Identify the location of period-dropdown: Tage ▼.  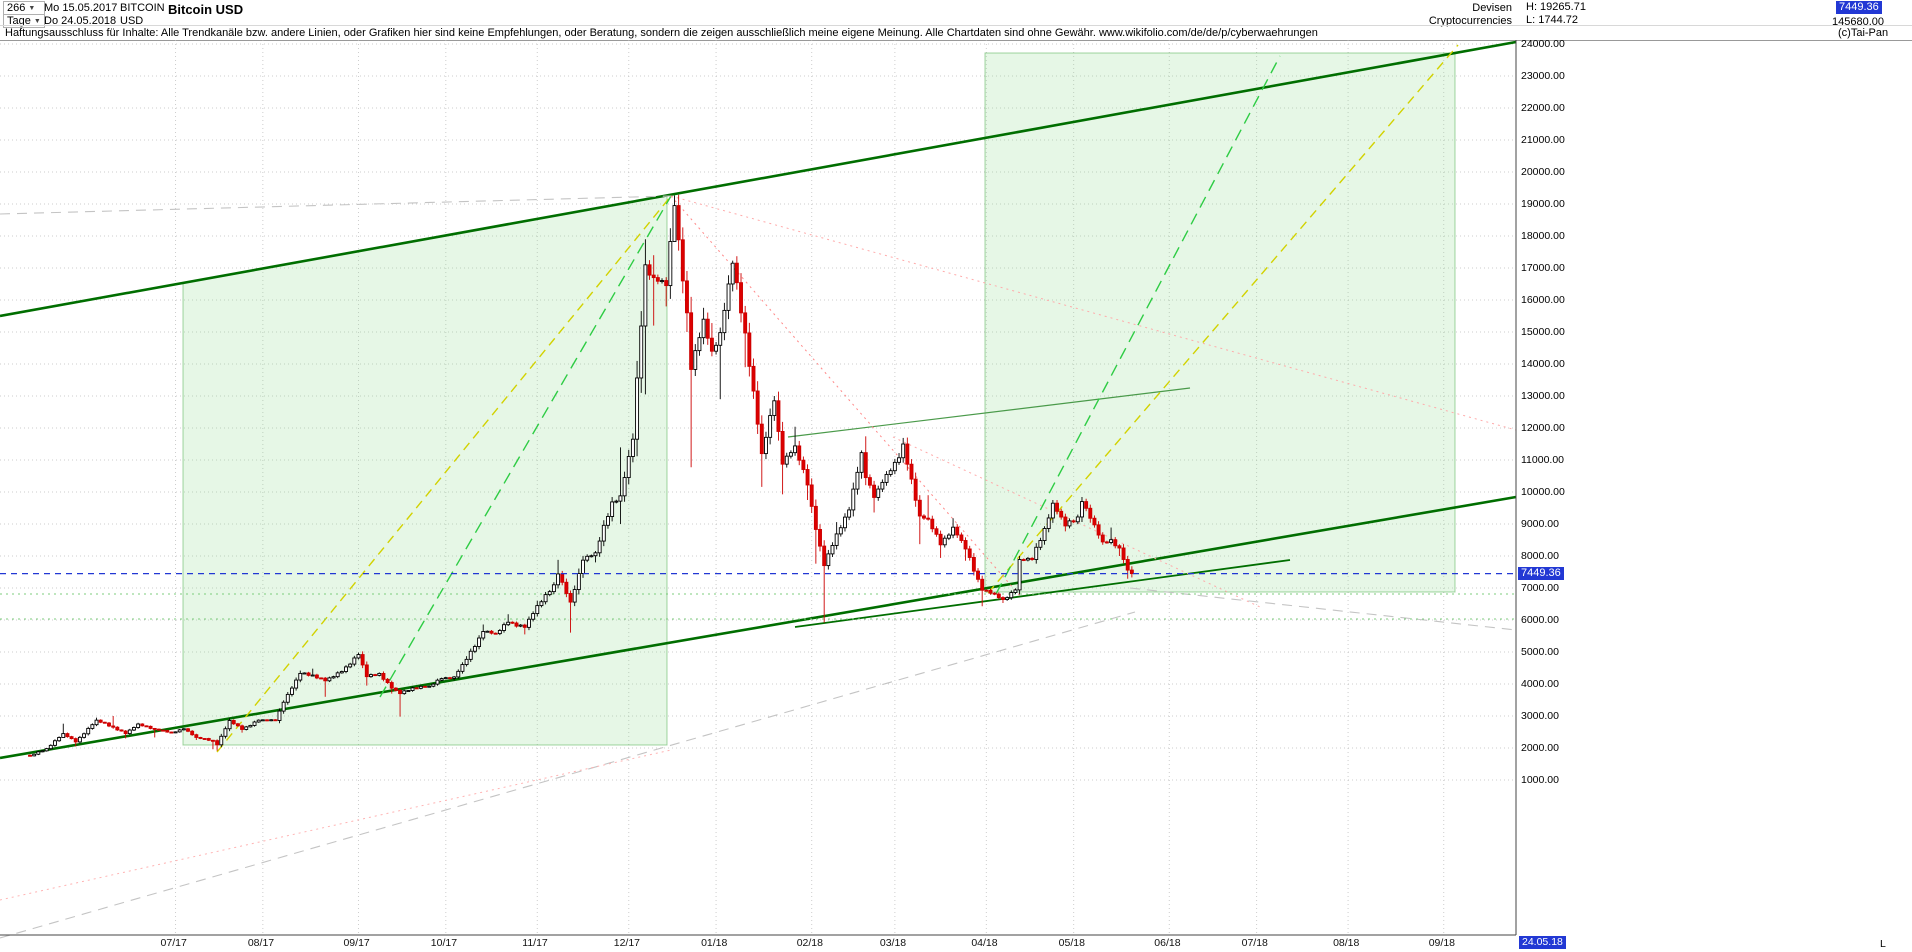
(24, 21).